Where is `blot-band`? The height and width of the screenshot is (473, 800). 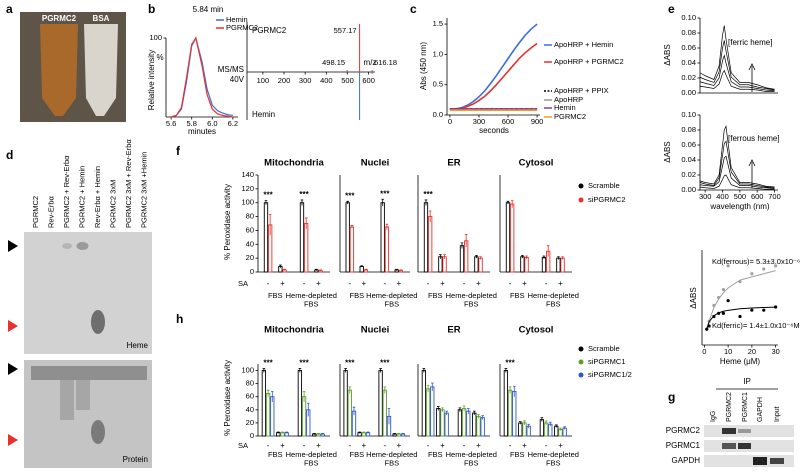
blot-band is located at coordinates (744, 446).